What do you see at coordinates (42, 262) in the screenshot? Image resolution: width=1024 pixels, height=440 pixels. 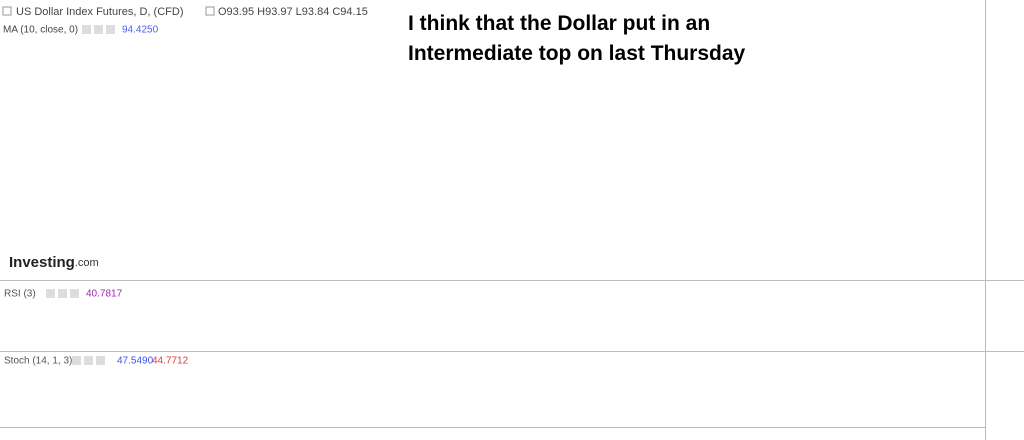 I see `logo-main: Investing` at bounding box center [42, 262].